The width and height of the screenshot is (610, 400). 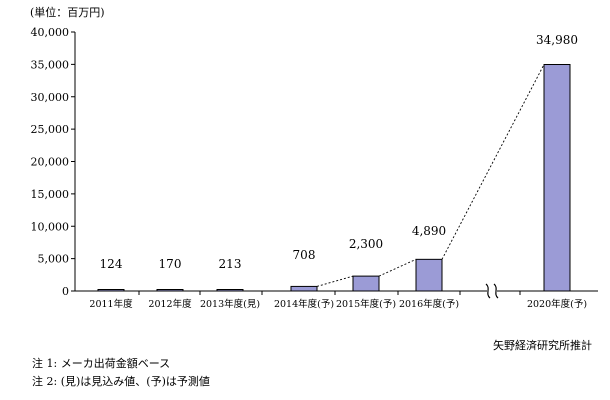 I want to click on category-label: 2011年度, so click(x=111, y=304).